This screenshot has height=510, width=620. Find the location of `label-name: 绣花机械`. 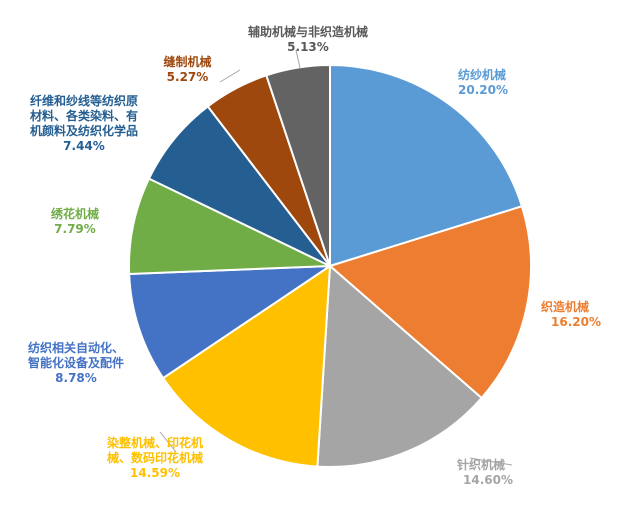

label-name: 绣花机械 is located at coordinates (74, 214).